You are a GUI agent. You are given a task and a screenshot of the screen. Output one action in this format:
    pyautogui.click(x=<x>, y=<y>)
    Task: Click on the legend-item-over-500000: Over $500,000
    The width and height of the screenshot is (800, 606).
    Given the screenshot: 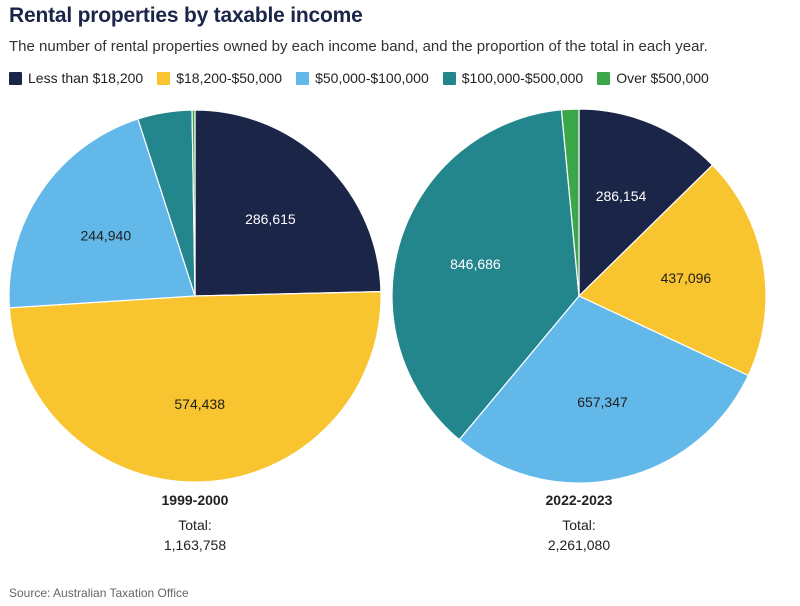 What is the action you would take?
    pyautogui.click(x=653, y=78)
    